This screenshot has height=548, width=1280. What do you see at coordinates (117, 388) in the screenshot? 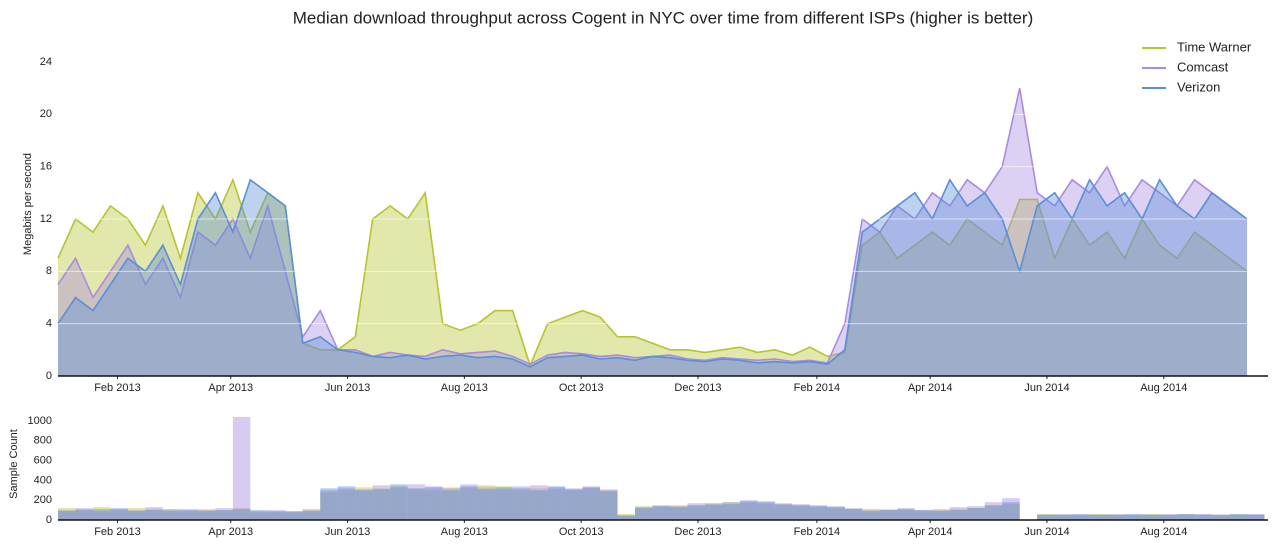
I see `x-tick-label: Feb 2013` at bounding box center [117, 388].